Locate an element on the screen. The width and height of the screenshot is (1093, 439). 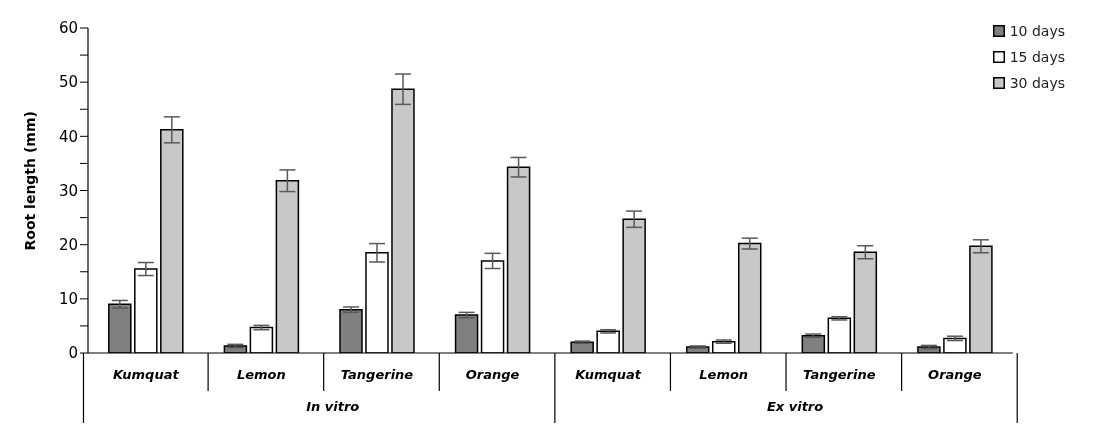
y-tick-label: 0 is located at coordinates (73, 353).